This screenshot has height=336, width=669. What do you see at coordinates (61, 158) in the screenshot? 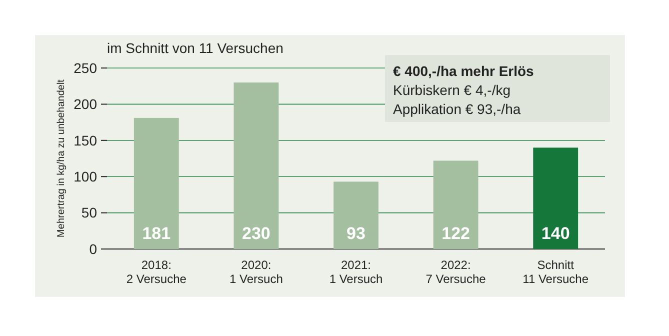
I see `y-axis-title: Mehrertrag in kg/ha zu unbehandelt` at bounding box center [61, 158].